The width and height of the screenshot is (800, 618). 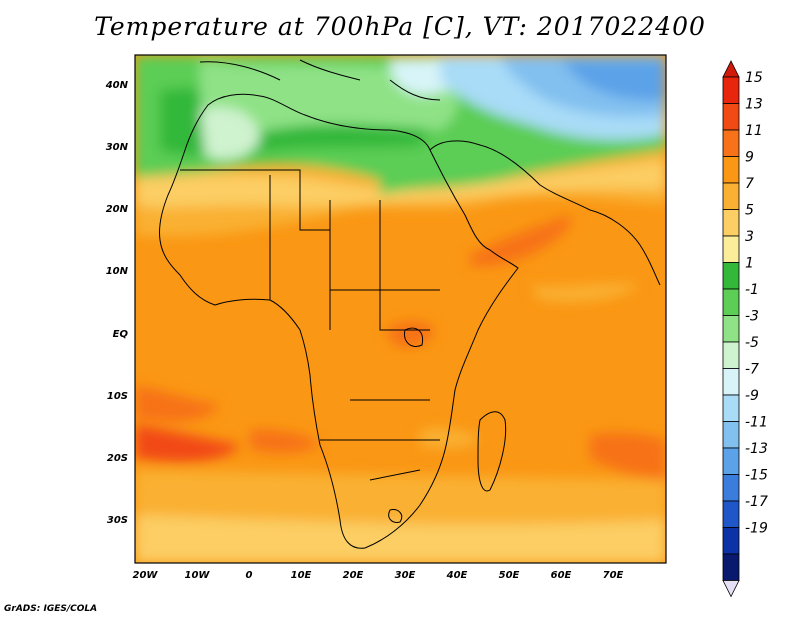 I want to click on colorbar-label: -1, so click(x=752, y=290).